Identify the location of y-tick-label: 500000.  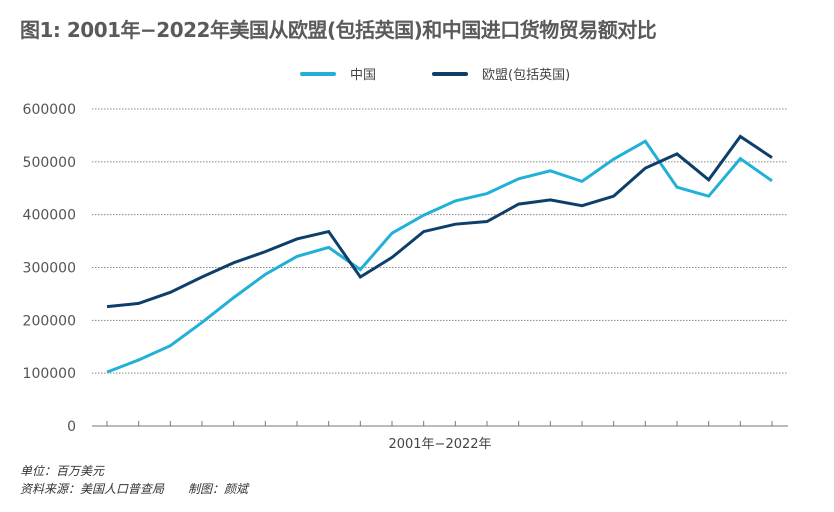
(49, 163).